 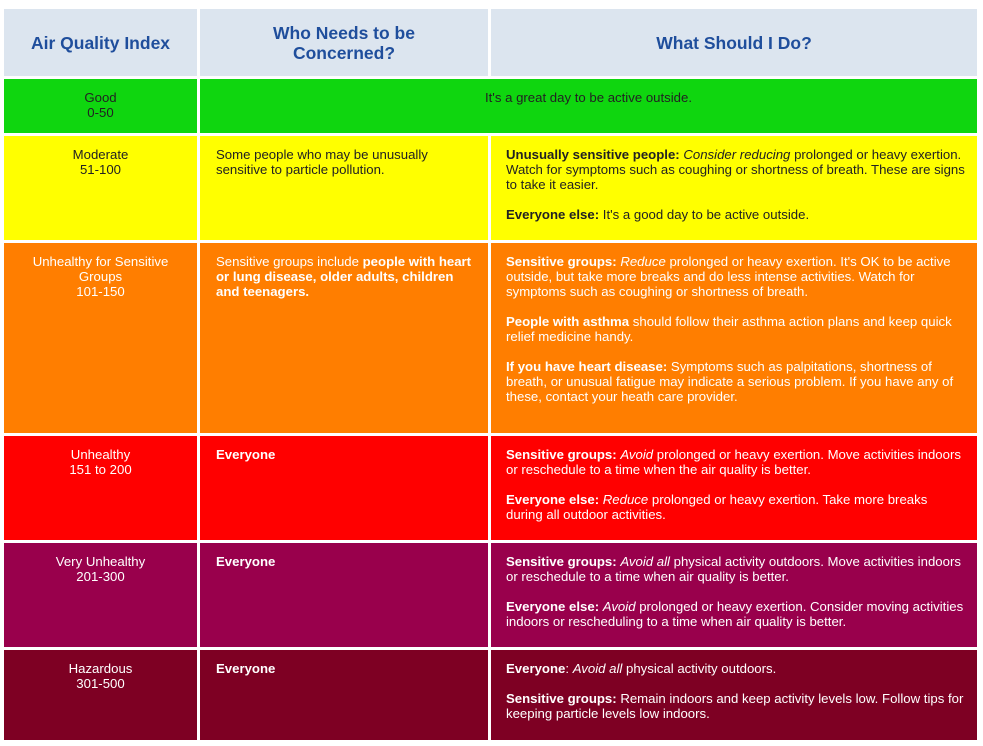 What do you see at coordinates (100, 462) in the screenshot?
I see `aqi-level-cell: Unhealthy 151 to 200` at bounding box center [100, 462].